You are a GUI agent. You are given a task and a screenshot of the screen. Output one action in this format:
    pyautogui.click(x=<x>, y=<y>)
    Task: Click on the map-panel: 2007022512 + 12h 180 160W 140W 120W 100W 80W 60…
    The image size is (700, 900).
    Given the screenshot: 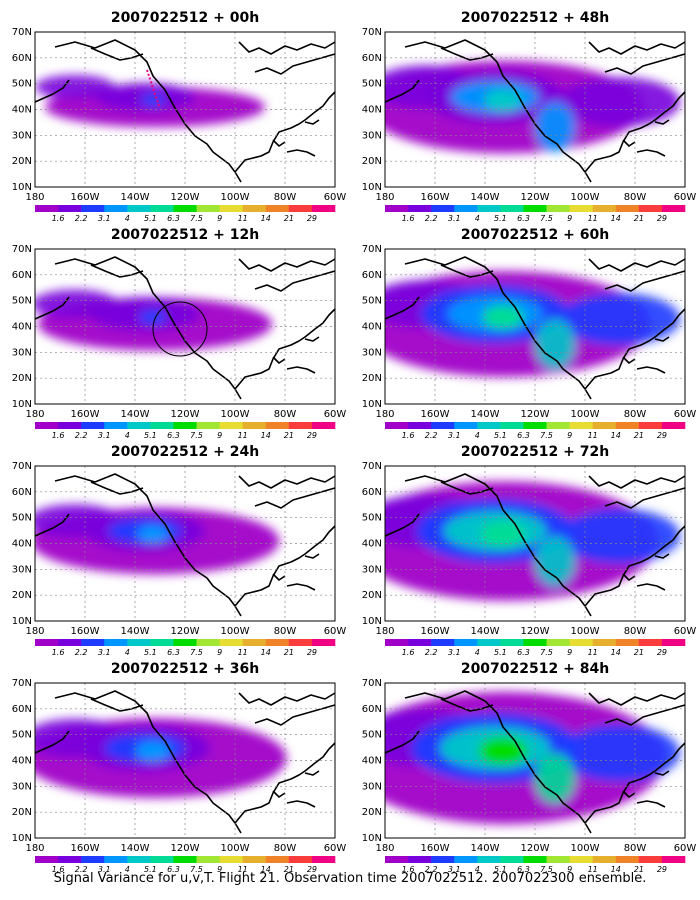 What is the action you would take?
    pyautogui.click(x=179, y=333)
    